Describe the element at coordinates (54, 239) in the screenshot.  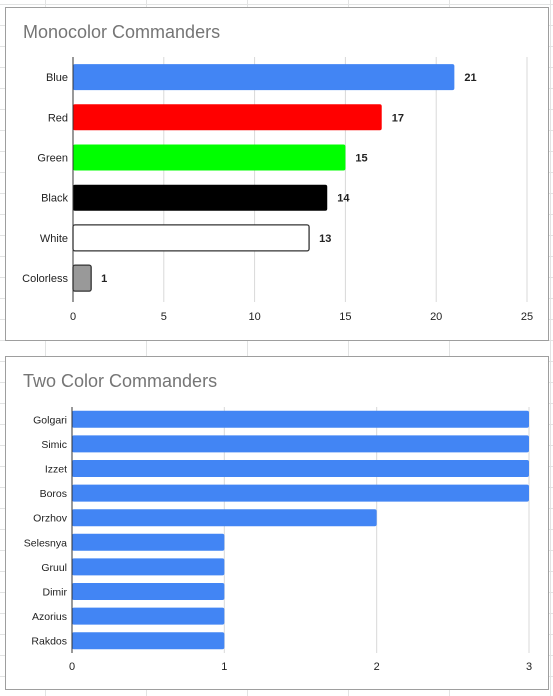
I see `category-label: White` at that location.